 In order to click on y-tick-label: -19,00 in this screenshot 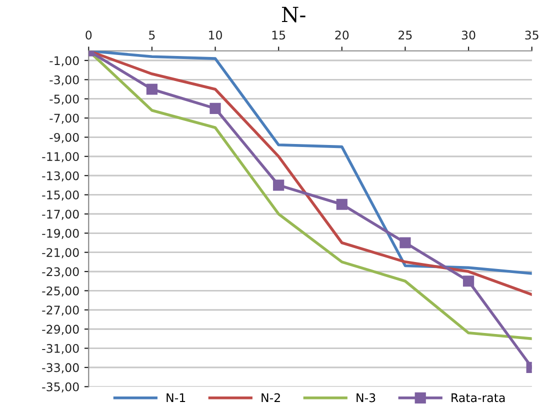, I will do `click(60, 234)`.